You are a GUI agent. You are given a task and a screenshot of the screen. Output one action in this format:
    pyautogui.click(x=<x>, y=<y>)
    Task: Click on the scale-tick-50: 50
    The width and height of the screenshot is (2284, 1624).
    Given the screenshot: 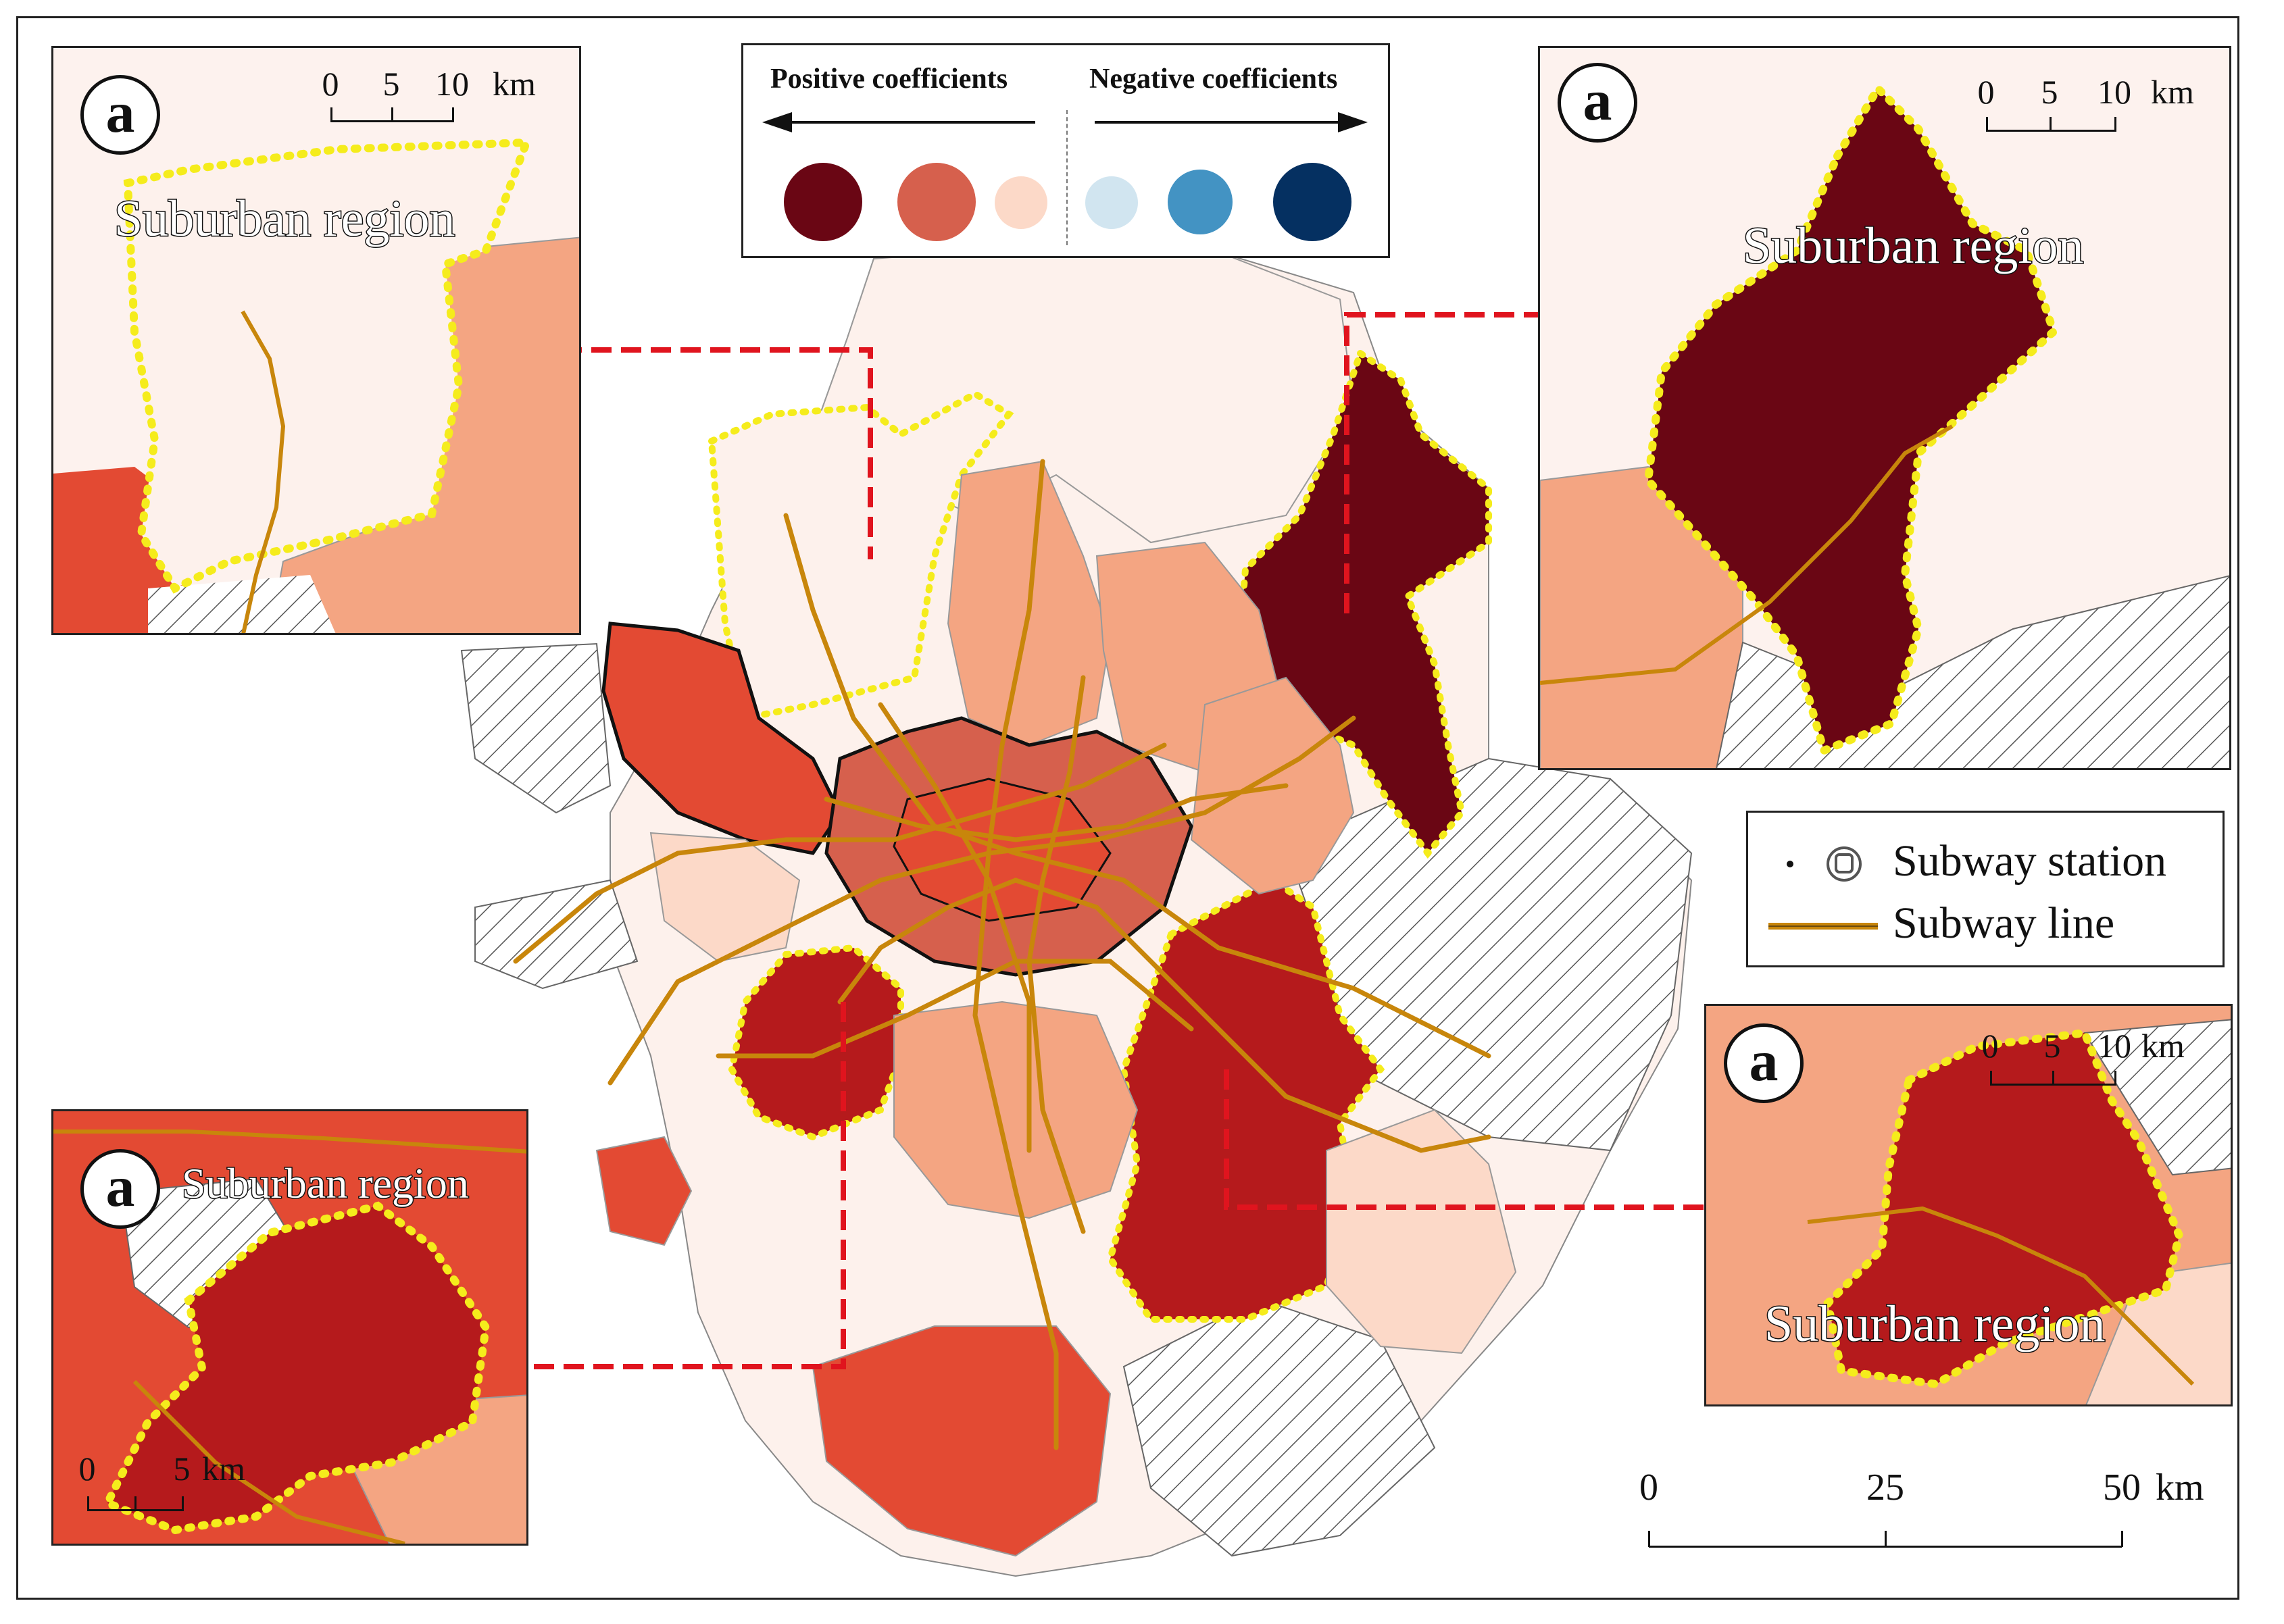 What is the action you would take?
    pyautogui.click(x=2122, y=1487)
    